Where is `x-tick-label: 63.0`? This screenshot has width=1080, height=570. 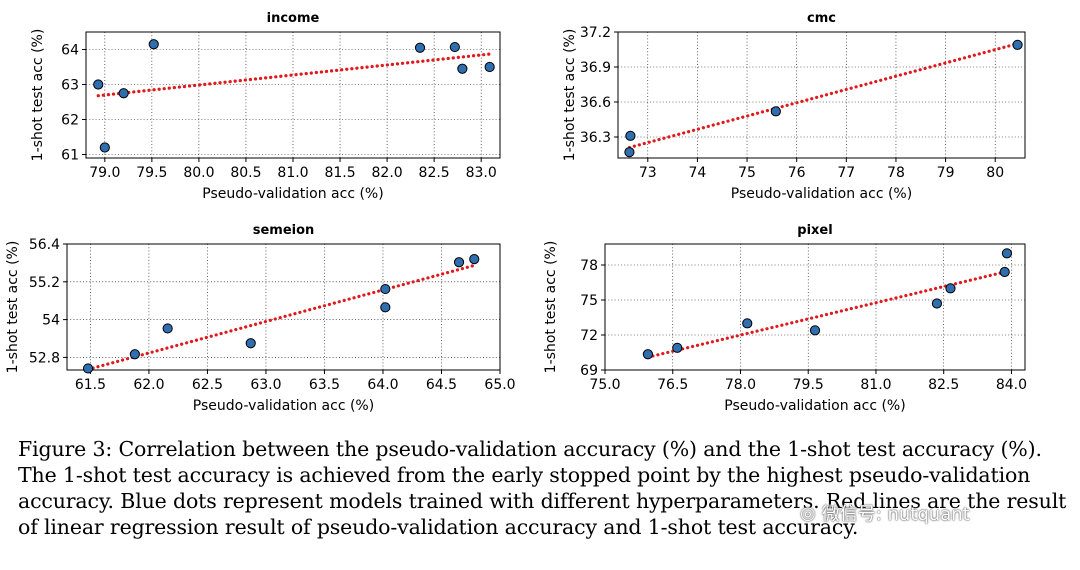 x-tick-label: 63.0 is located at coordinates (265, 385).